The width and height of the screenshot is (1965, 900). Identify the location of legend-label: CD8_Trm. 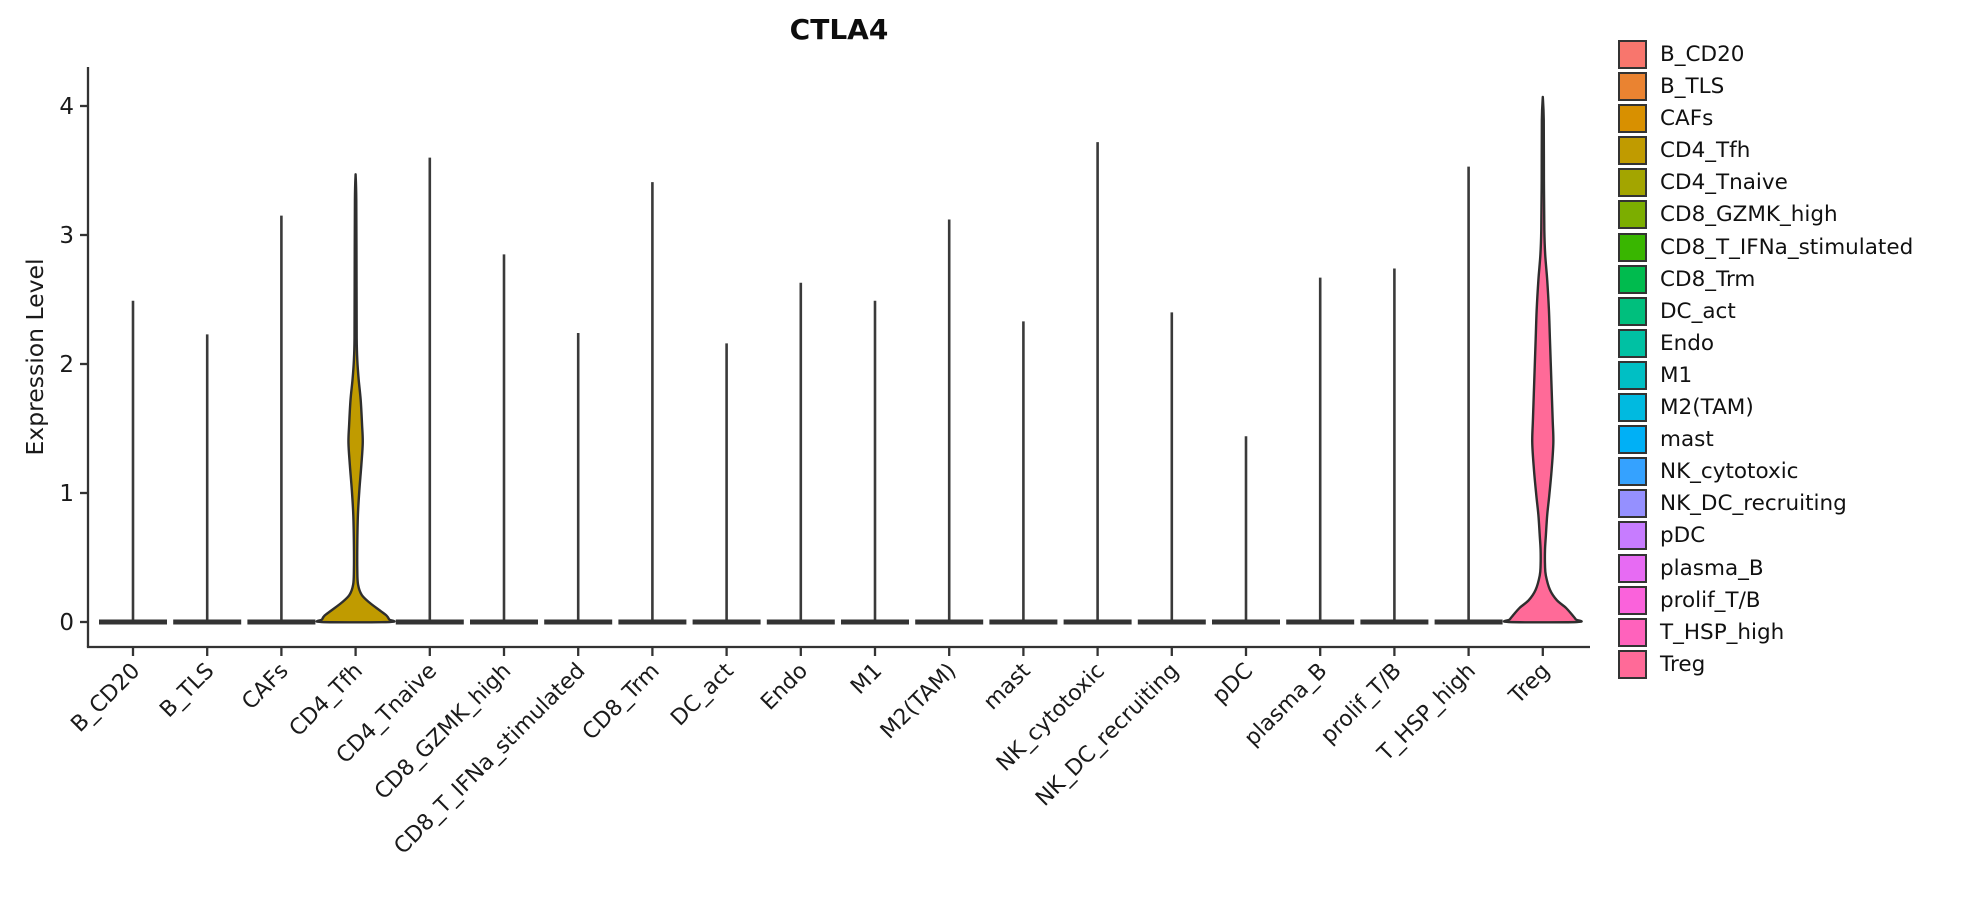
(1708, 279).